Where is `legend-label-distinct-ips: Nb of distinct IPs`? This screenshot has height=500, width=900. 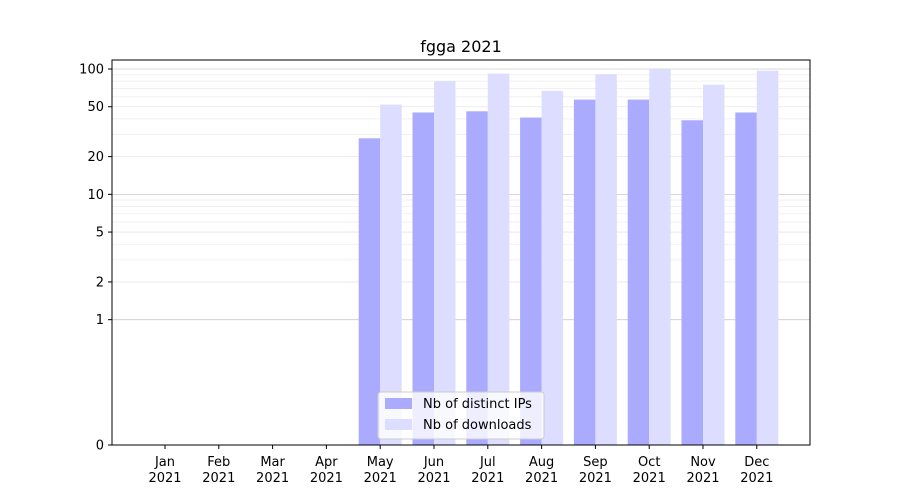
legend-label-distinct-ips: Nb of distinct IPs is located at coordinates (477, 404).